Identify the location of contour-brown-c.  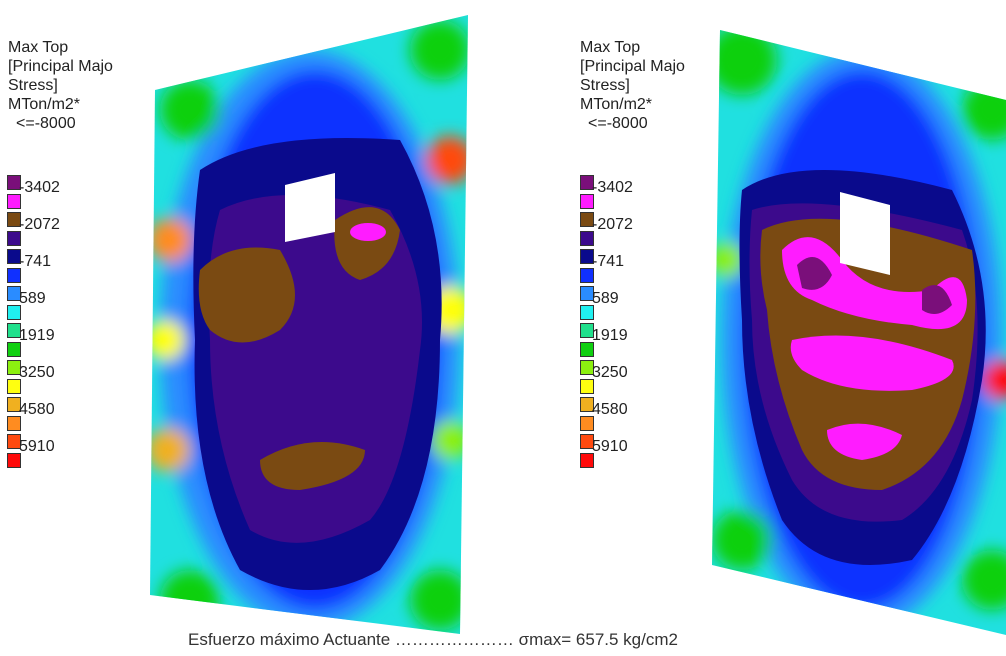
(312, 466).